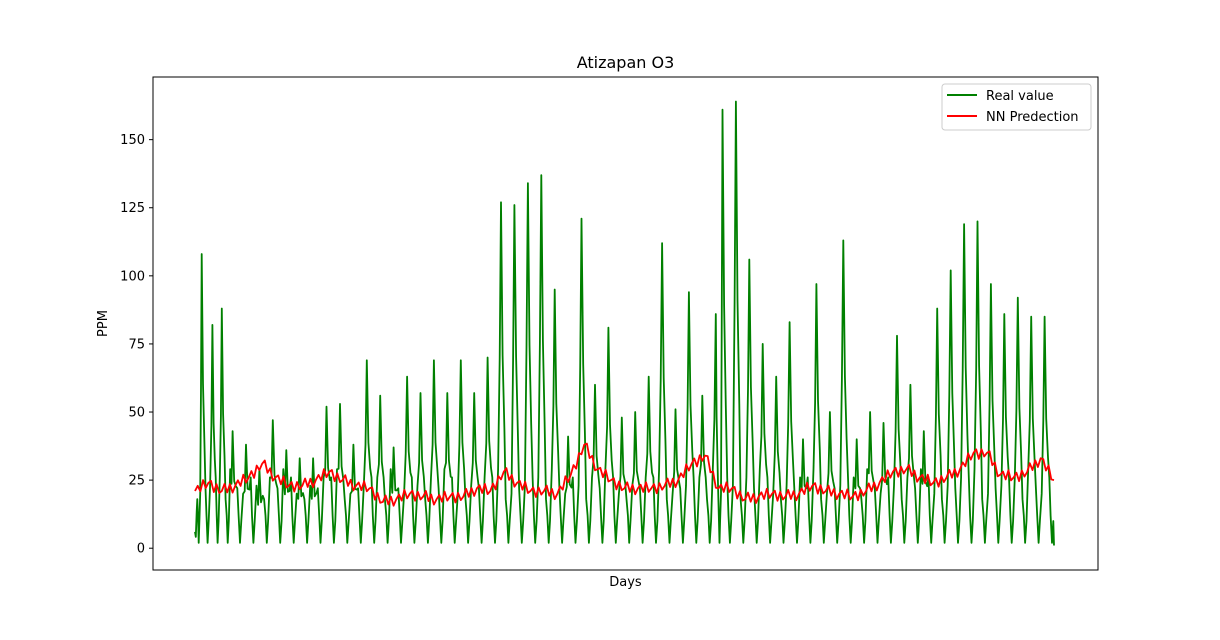 The image size is (1220, 640). Describe the element at coordinates (132, 208) in the screenshot. I see `y-tick-label: 125` at that location.